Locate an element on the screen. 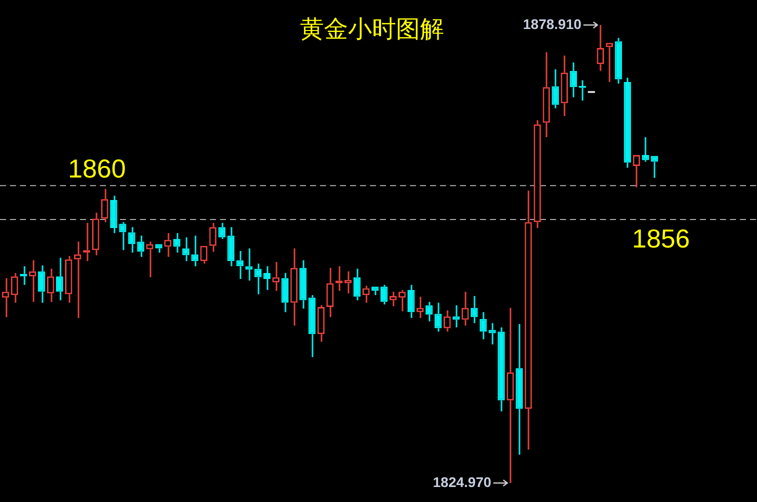  ref-line-label: 1860 is located at coordinates (97, 169).